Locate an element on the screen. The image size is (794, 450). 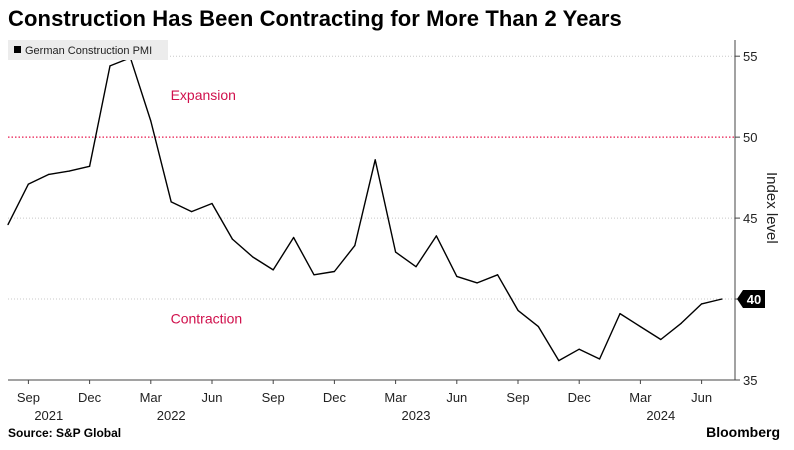
x-year-label-2: 2023 is located at coordinates (416, 415).